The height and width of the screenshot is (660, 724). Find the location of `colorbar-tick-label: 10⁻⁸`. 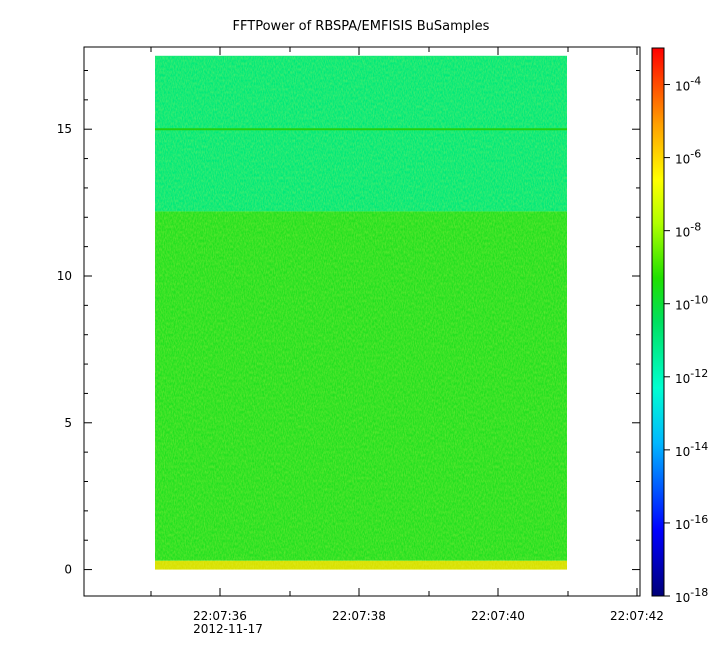

colorbar-tick-label: 10⁻⁸ is located at coordinates (688, 230).